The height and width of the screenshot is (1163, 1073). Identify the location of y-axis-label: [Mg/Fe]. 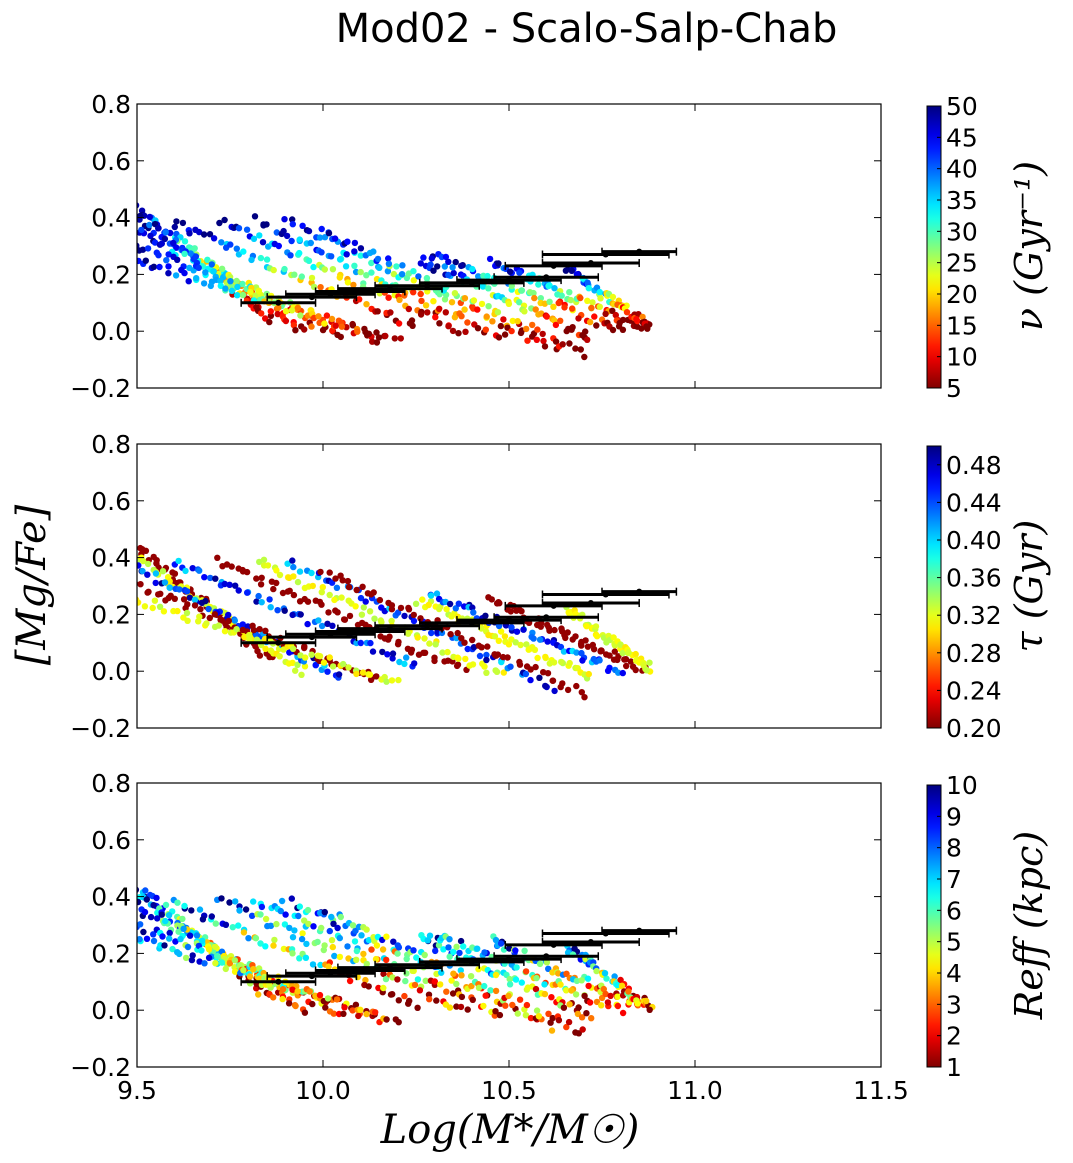
(32, 584).